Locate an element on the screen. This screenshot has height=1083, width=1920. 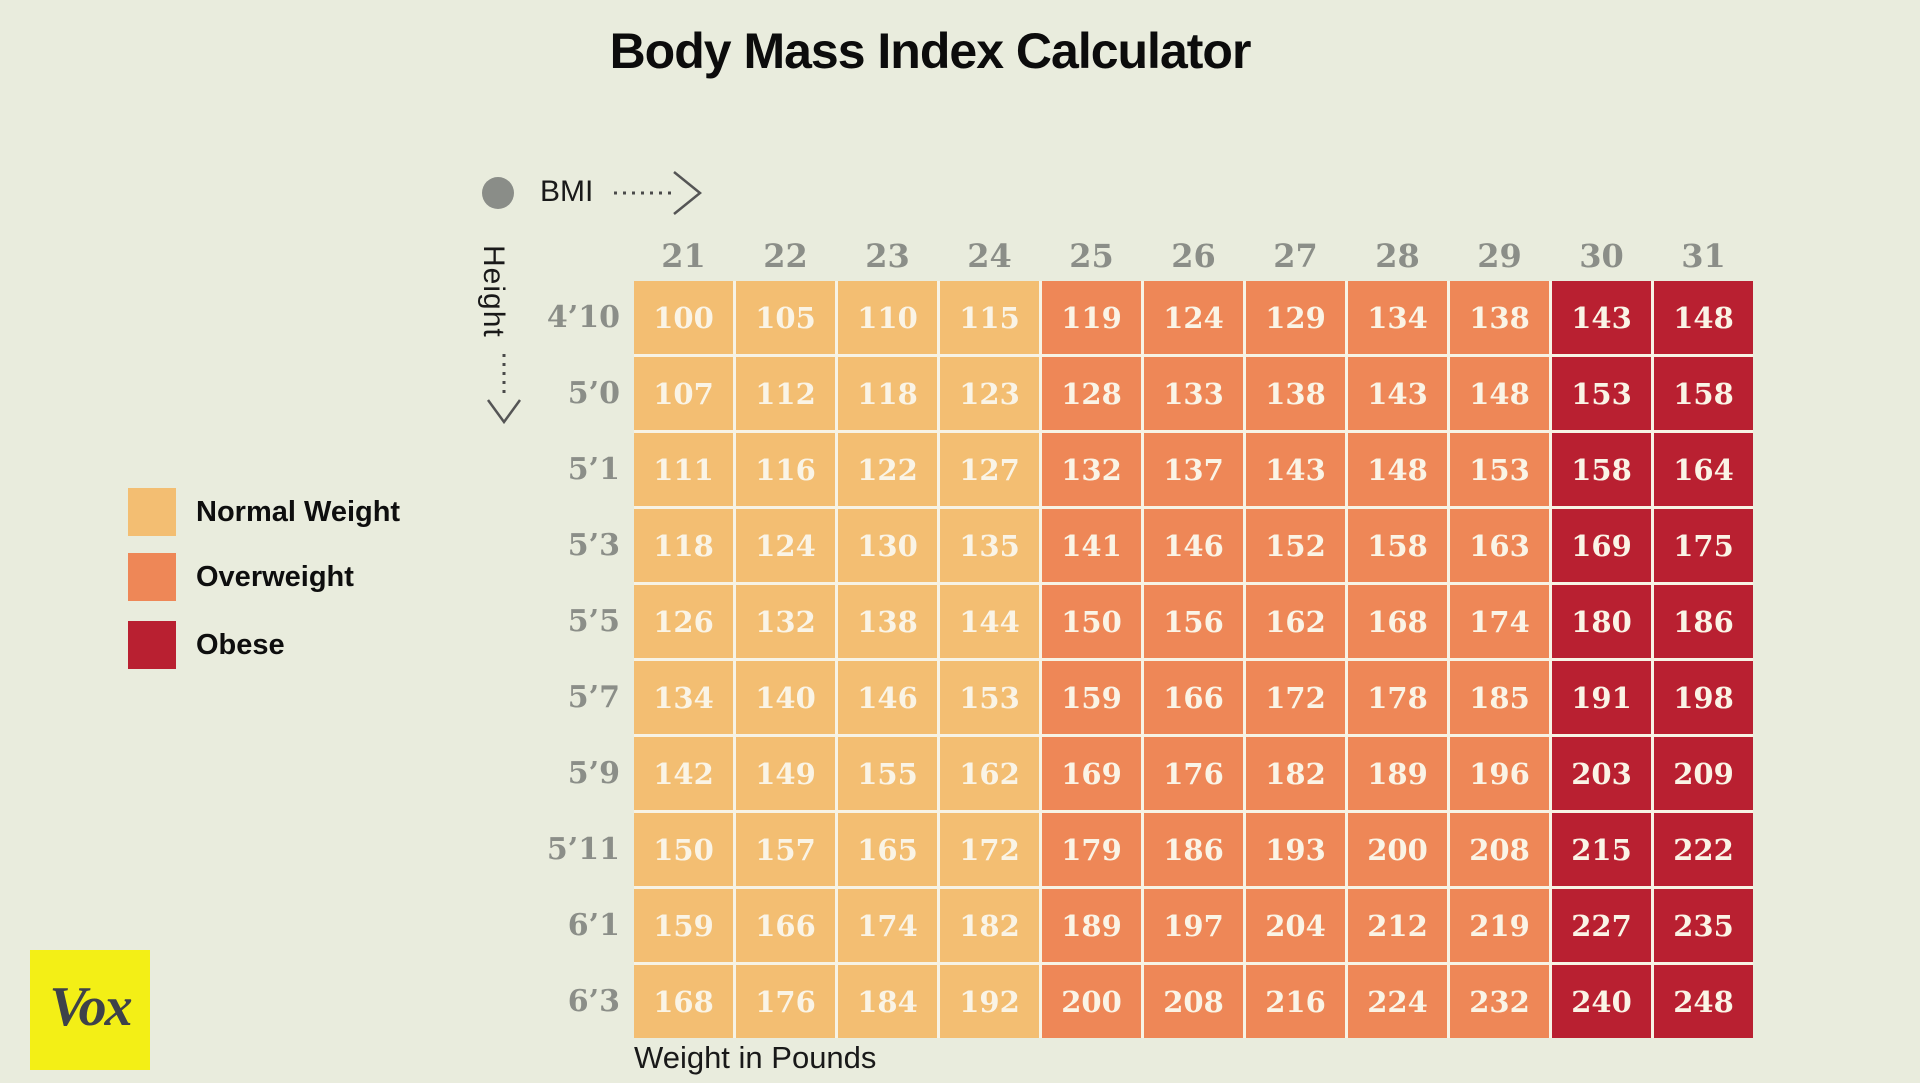
height-row-label: 6’3 is located at coordinates (593, 1001).